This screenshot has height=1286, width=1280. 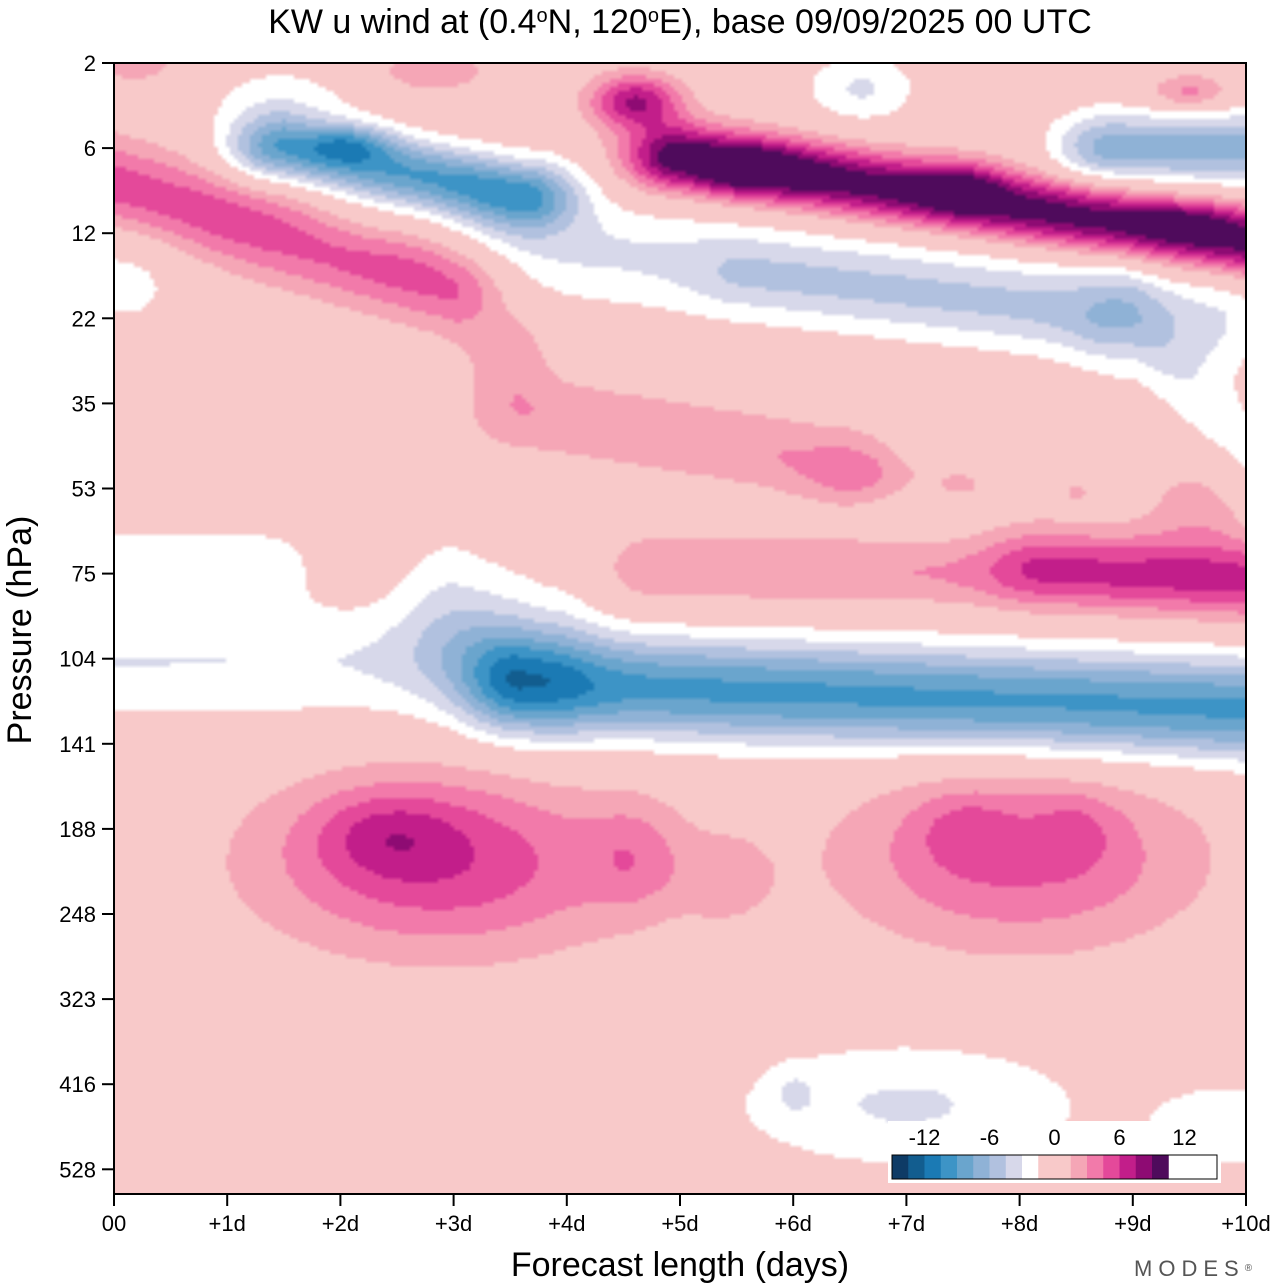 What do you see at coordinates (1054, 1137) in the screenshot?
I see `colorbar-label: 0` at bounding box center [1054, 1137].